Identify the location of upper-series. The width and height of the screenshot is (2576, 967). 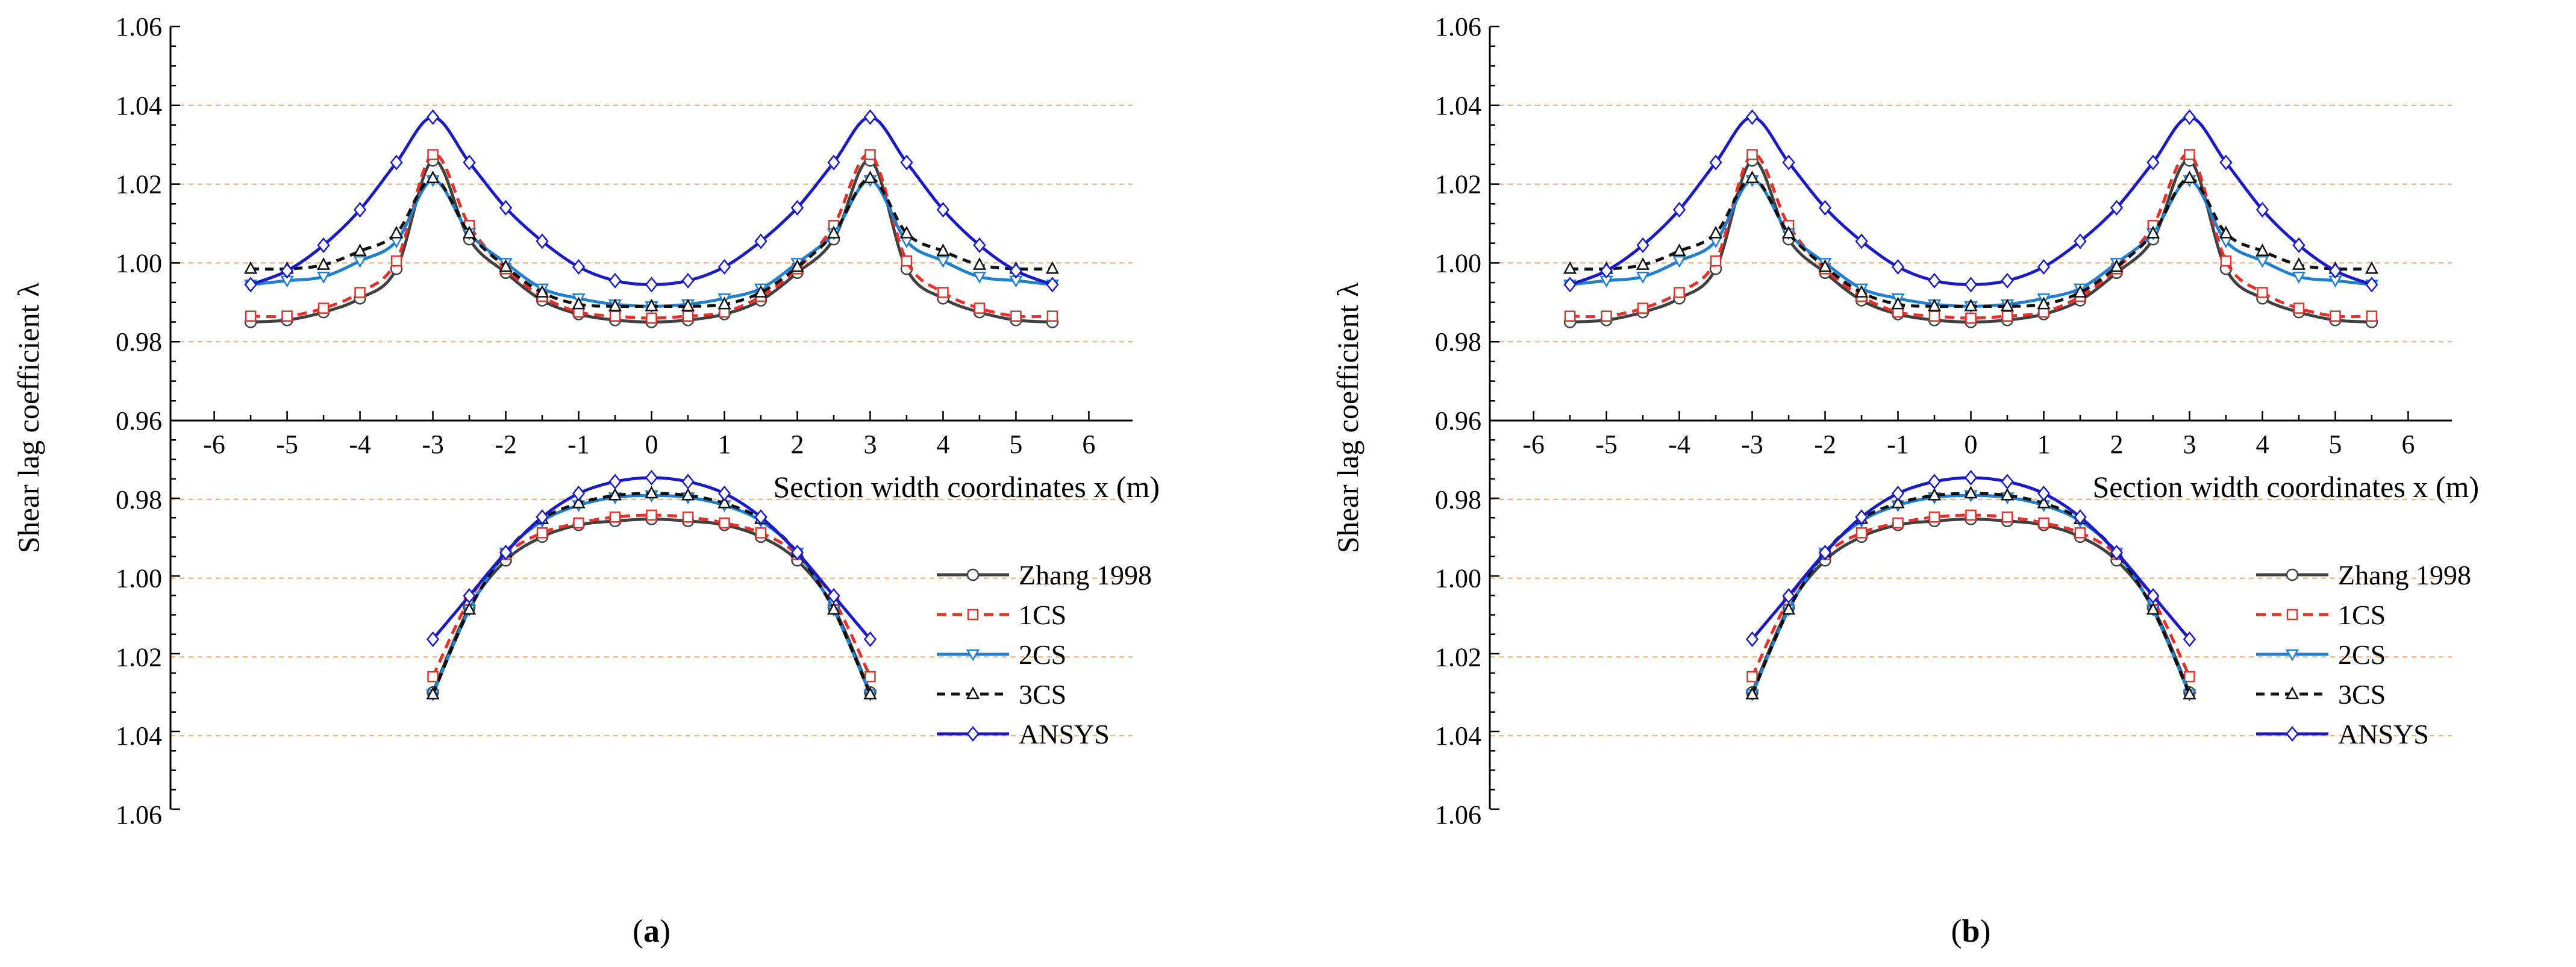
(651, 218).